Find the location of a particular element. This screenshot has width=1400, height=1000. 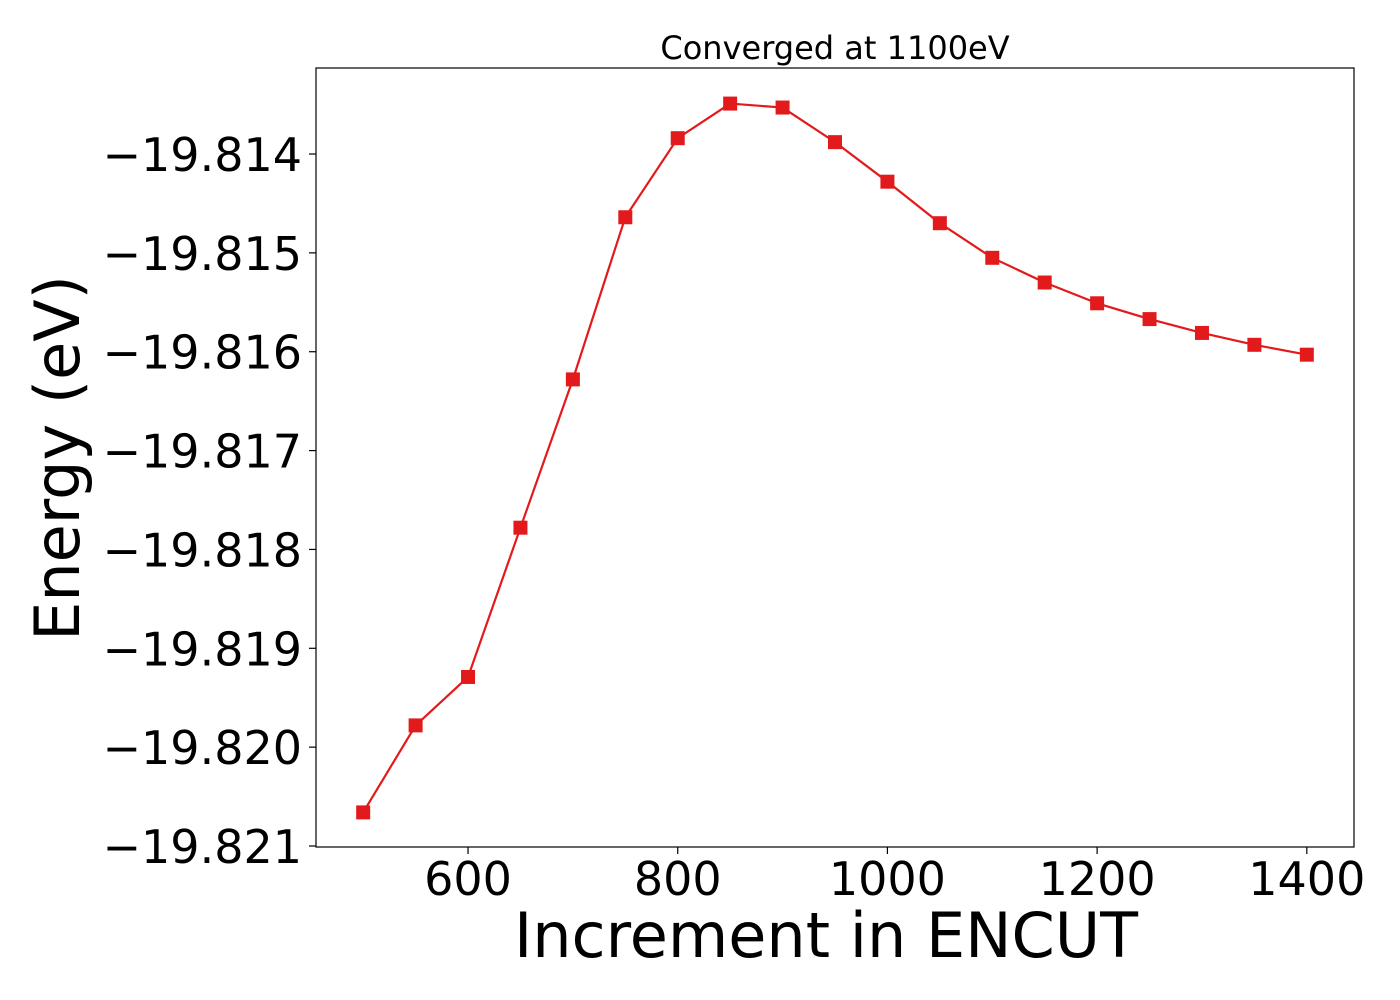

y-tick-label: −19.819 is located at coordinates (203, 649).